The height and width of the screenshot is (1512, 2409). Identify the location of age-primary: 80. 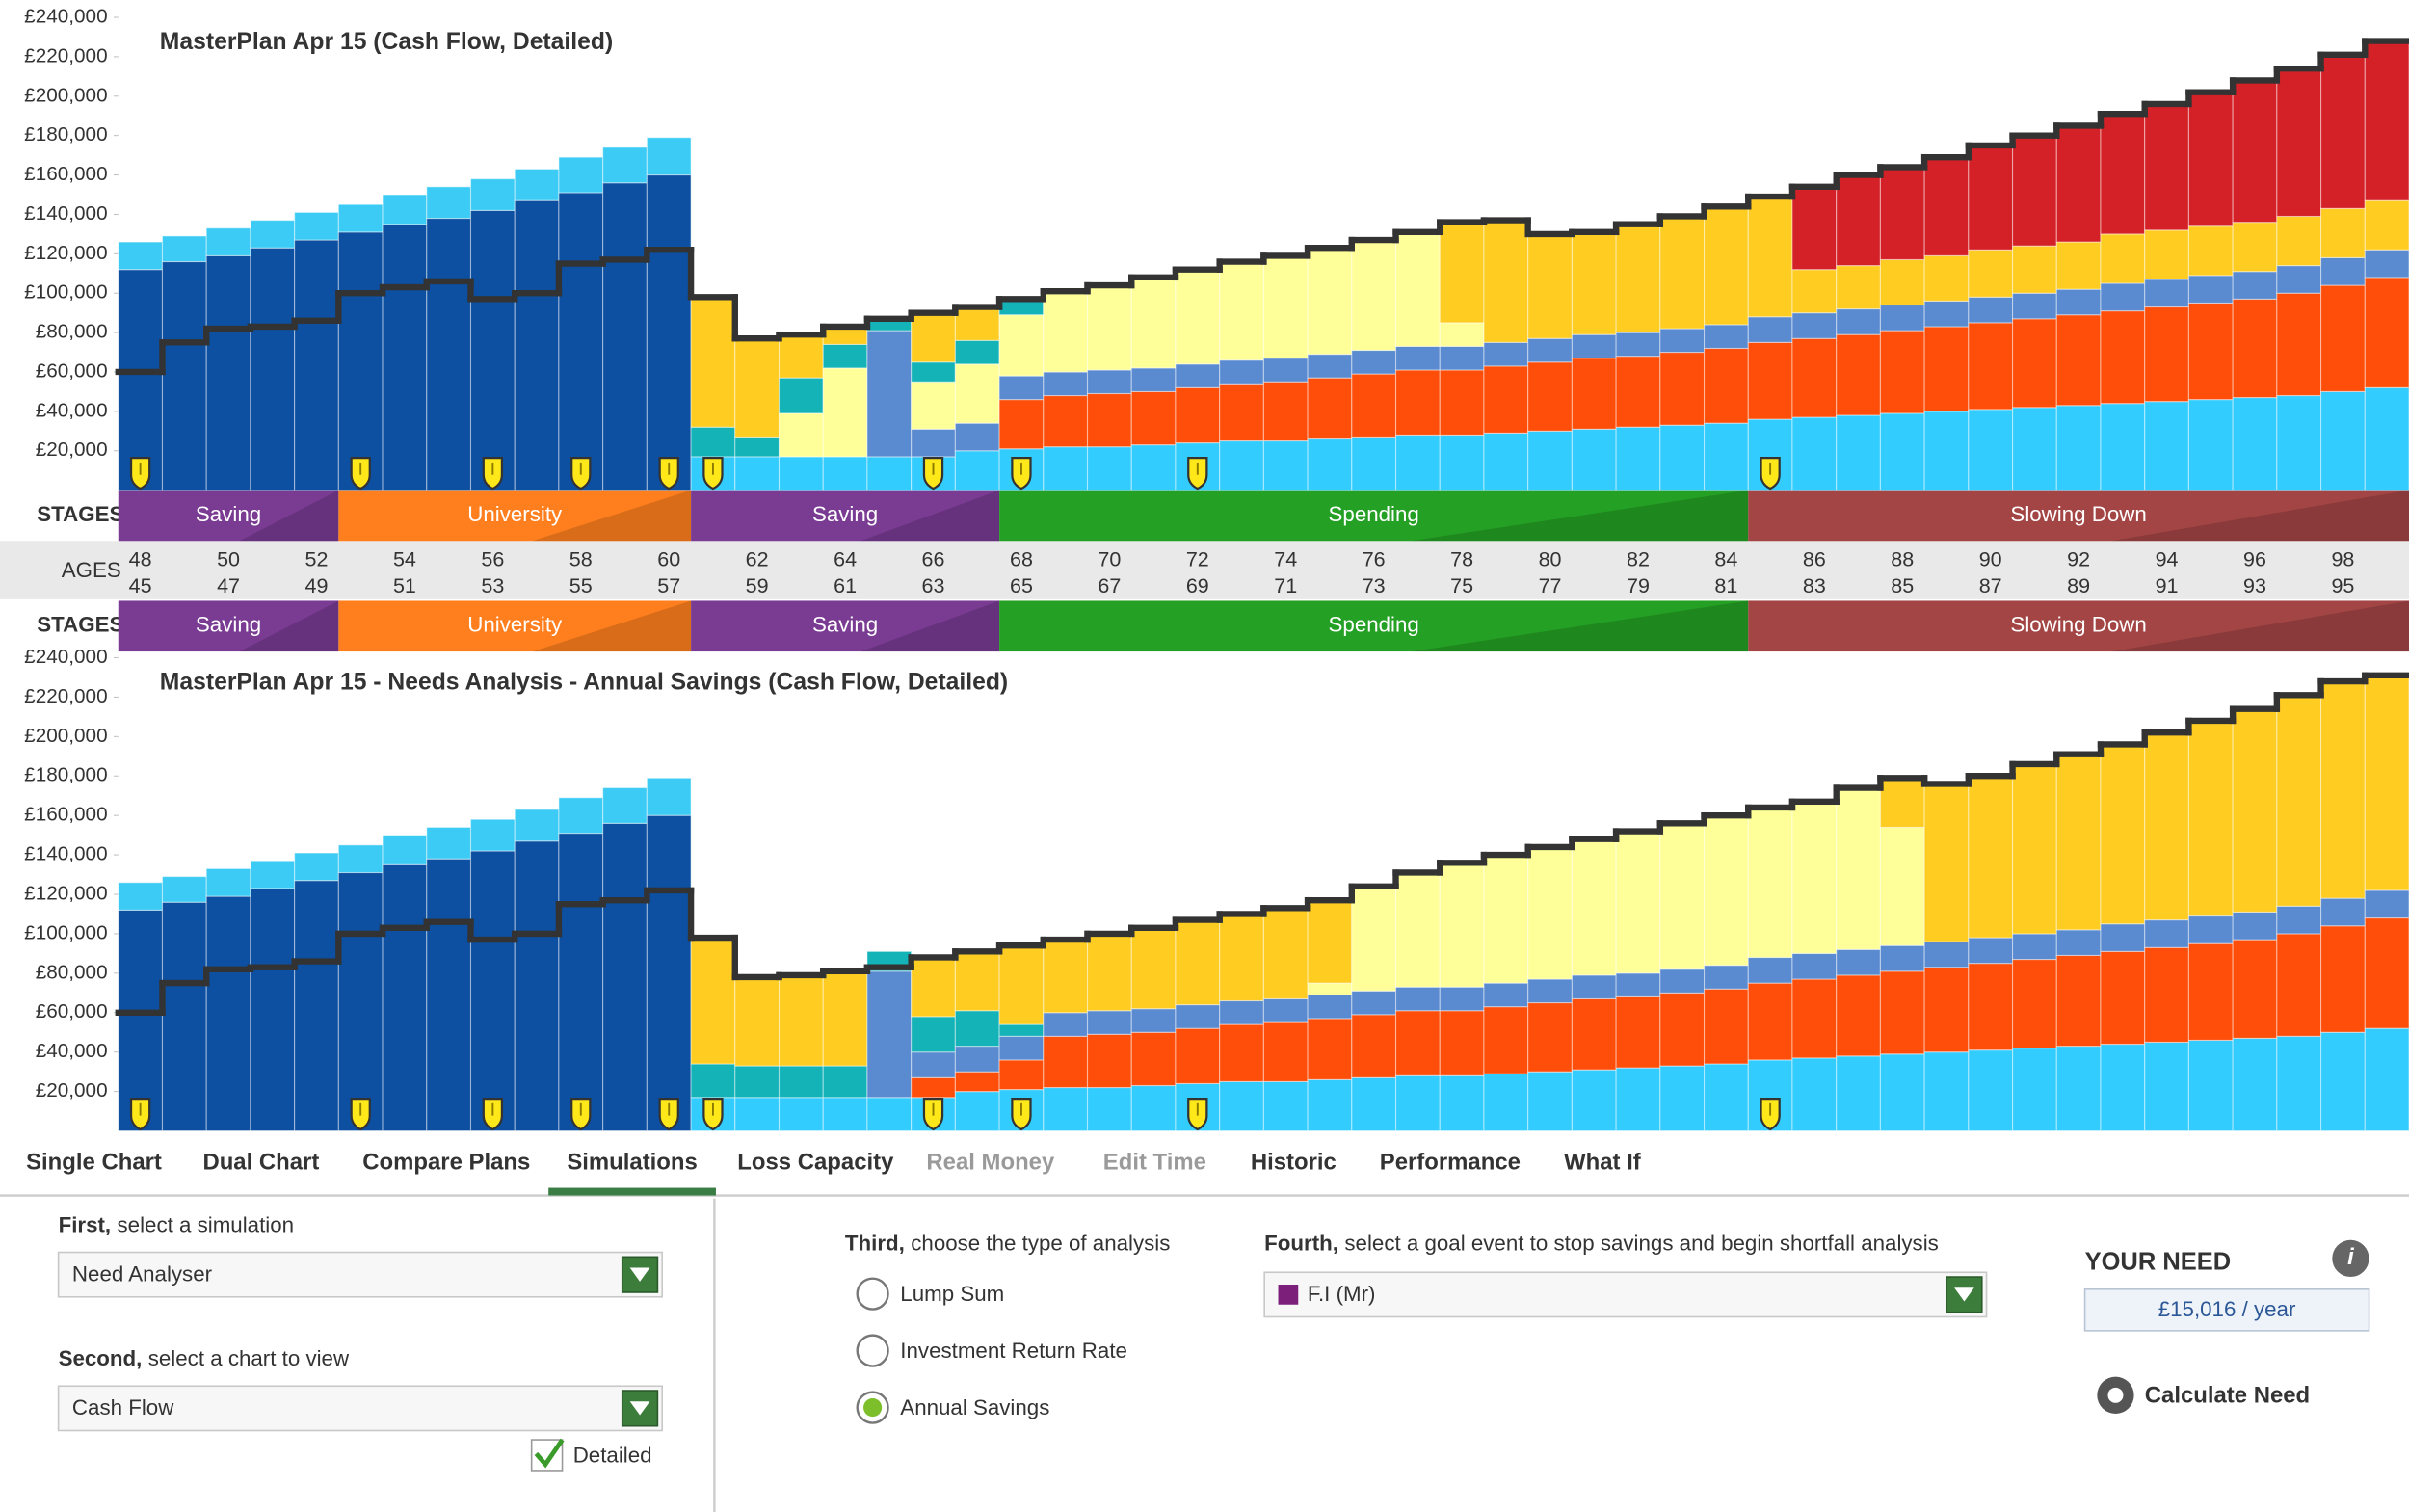
(1550, 559).